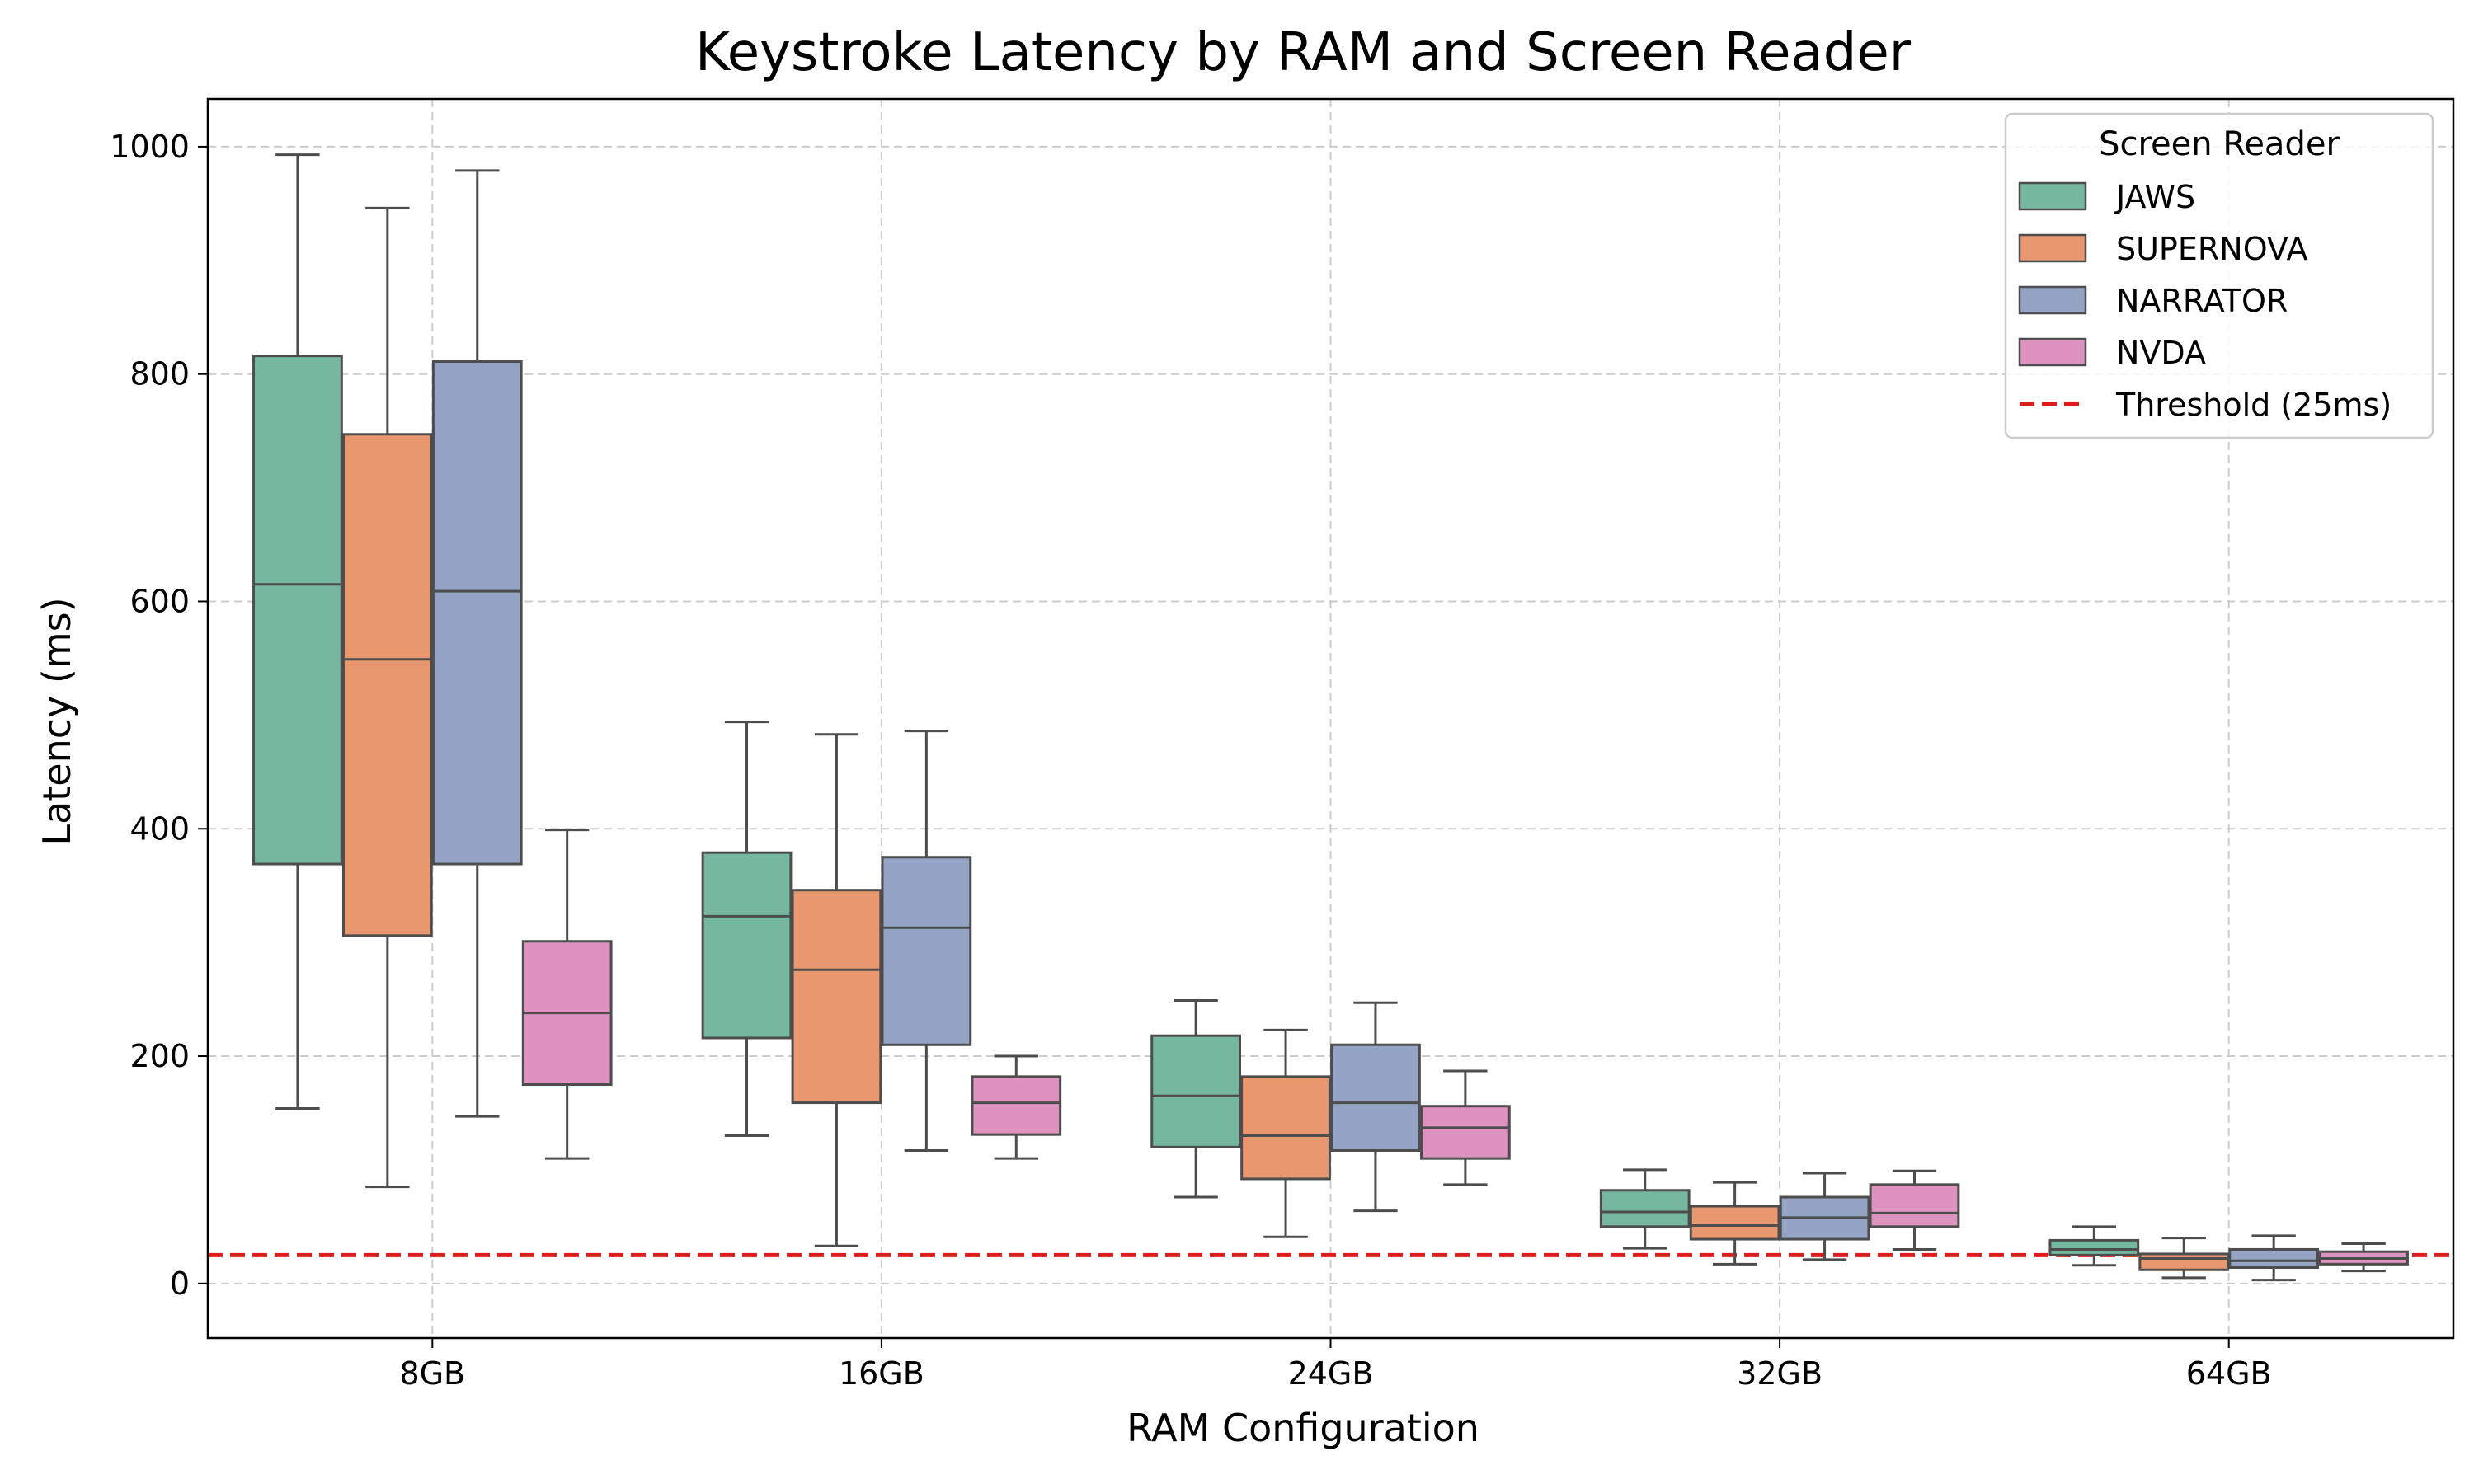  What do you see at coordinates (1780, 1373) in the screenshot?
I see `x-tick-label: 32GB` at bounding box center [1780, 1373].